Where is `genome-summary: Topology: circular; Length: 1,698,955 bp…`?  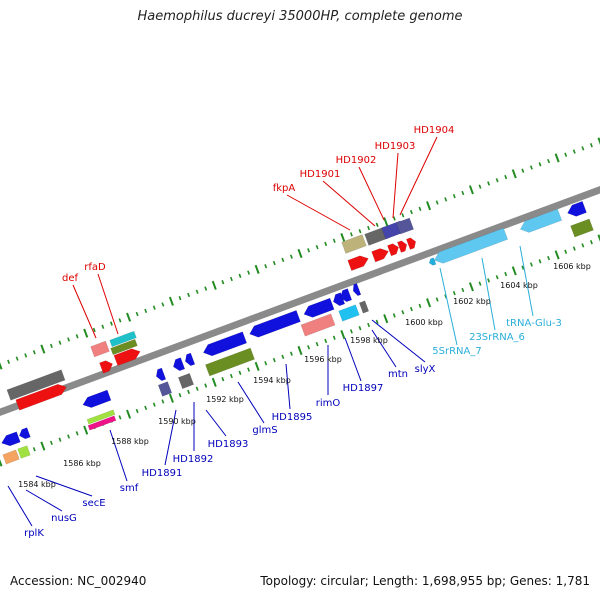
genome-summary: Topology: circular; Length: 1,698,955 bp… is located at coordinates (425, 581).